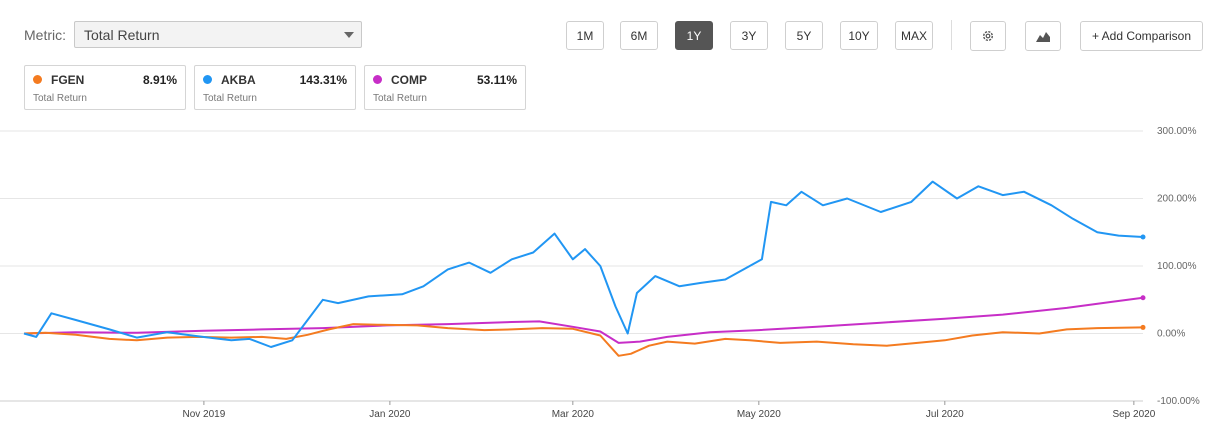 Image resolution: width=1230 pixels, height=440 pixels. What do you see at coordinates (275, 87) in the screenshot?
I see `legend-card-akba: AKBA 143.31% Total Return` at bounding box center [275, 87].